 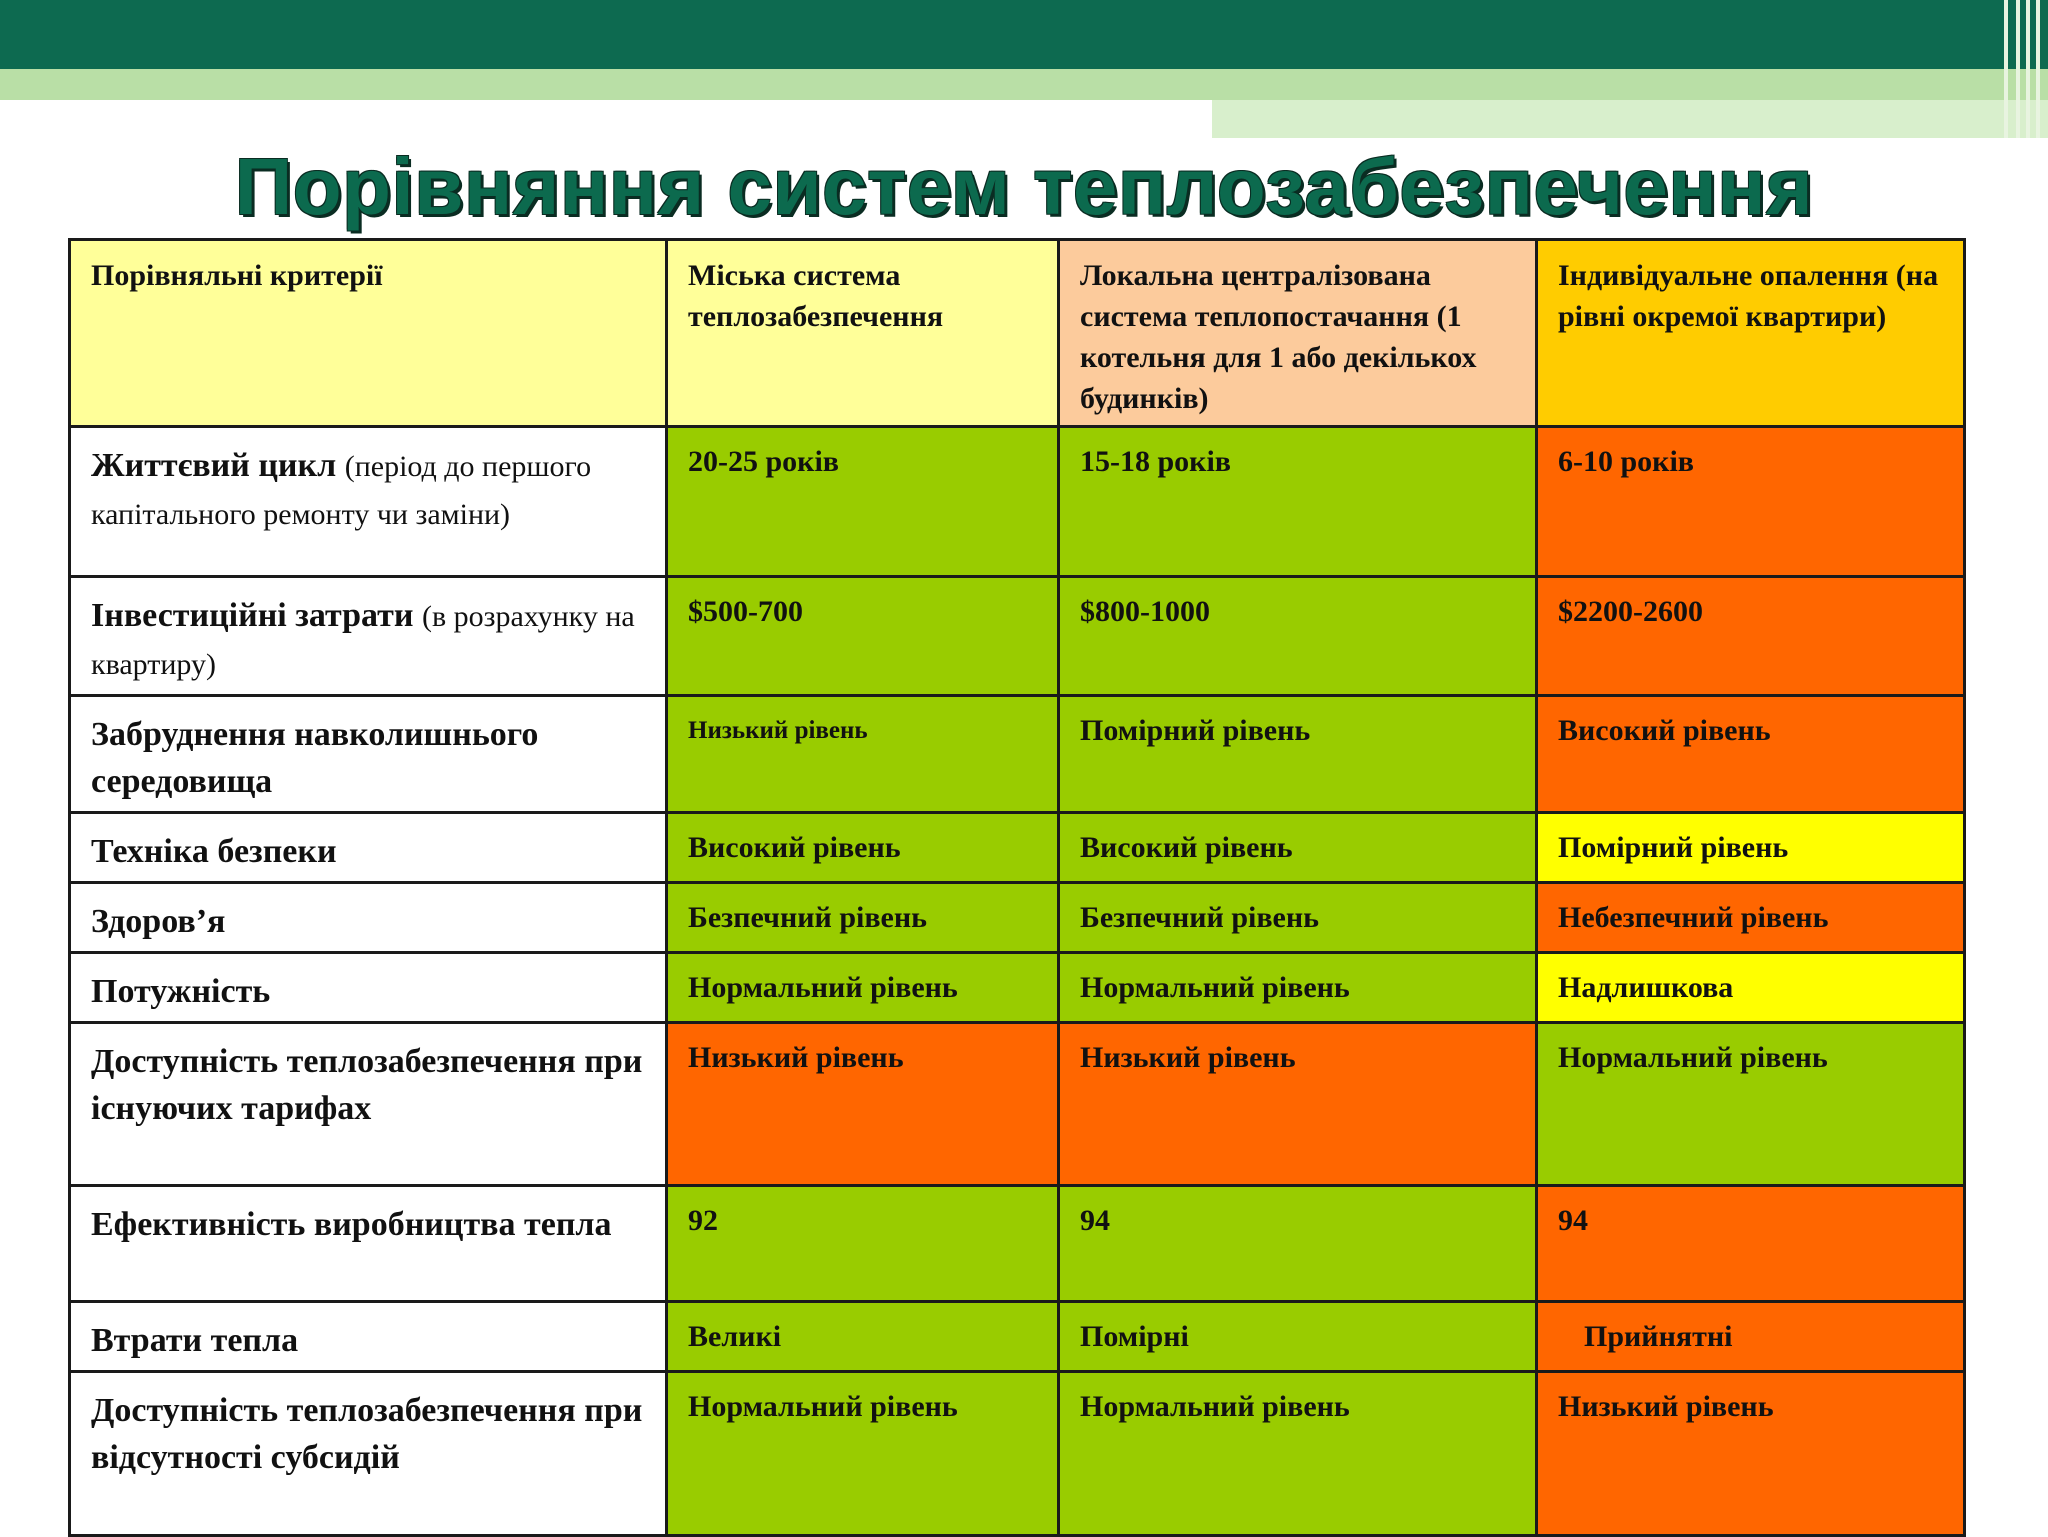 I want to click on criterion-note: (в розрахунку на квартиру), so click(x=363, y=640).